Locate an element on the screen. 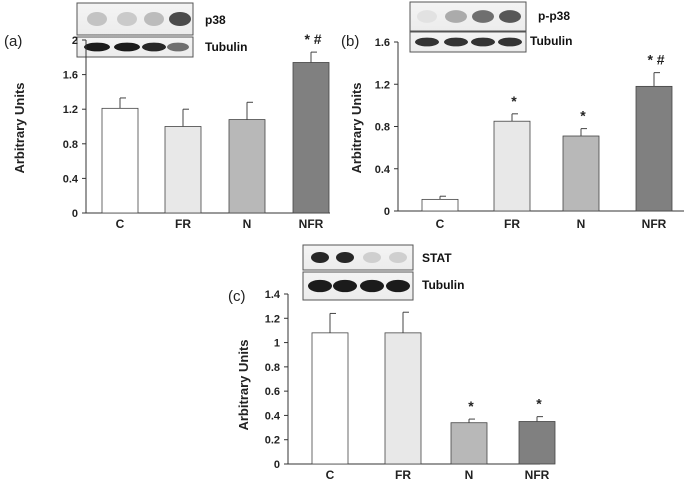  blot-label: p-p38 is located at coordinates (554, 16).